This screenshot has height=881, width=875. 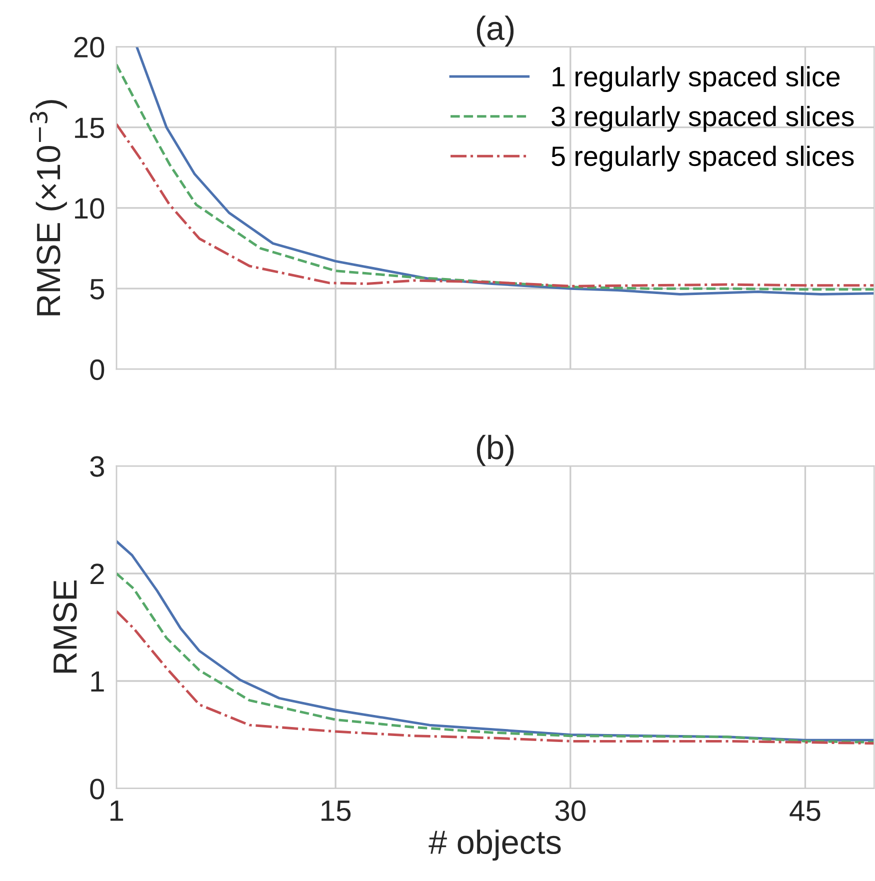 What do you see at coordinates (703, 159) in the screenshot?
I see `legend-label: 5 regularly spaced slices` at bounding box center [703, 159].